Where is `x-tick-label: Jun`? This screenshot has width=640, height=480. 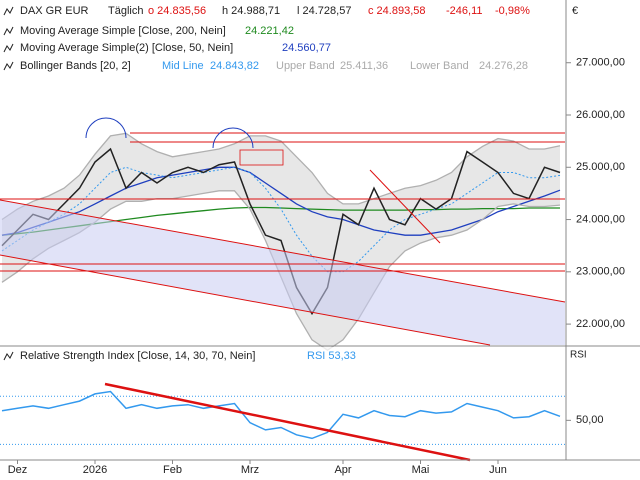 x-tick-label: Jun is located at coordinates (498, 470).